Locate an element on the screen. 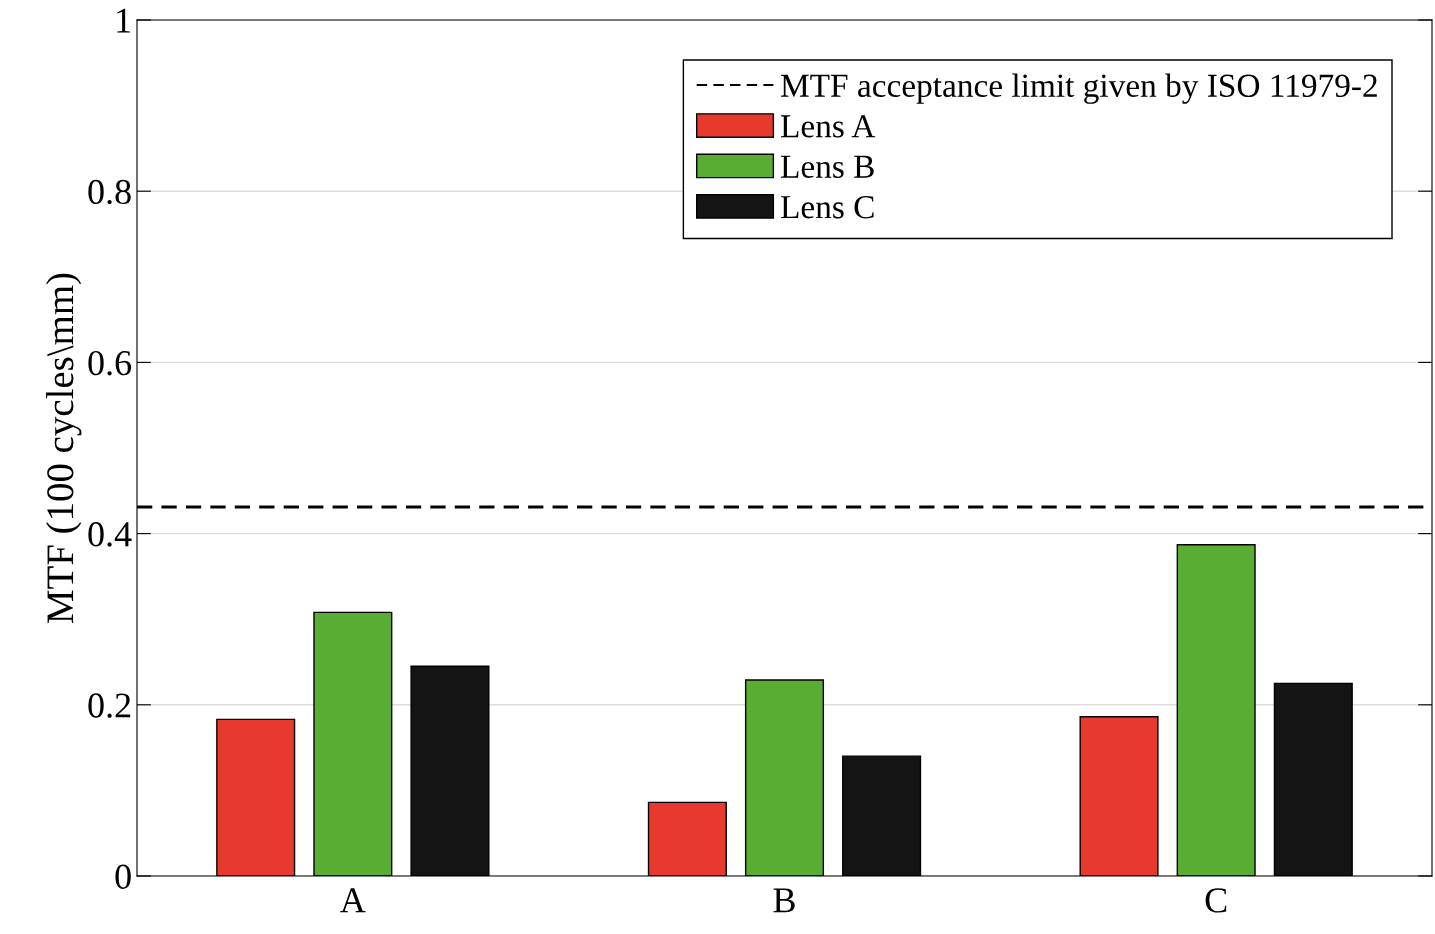 Image resolution: width=1435 pixels, height=934 pixels. y-tick-label: 0.8 is located at coordinates (109, 192).